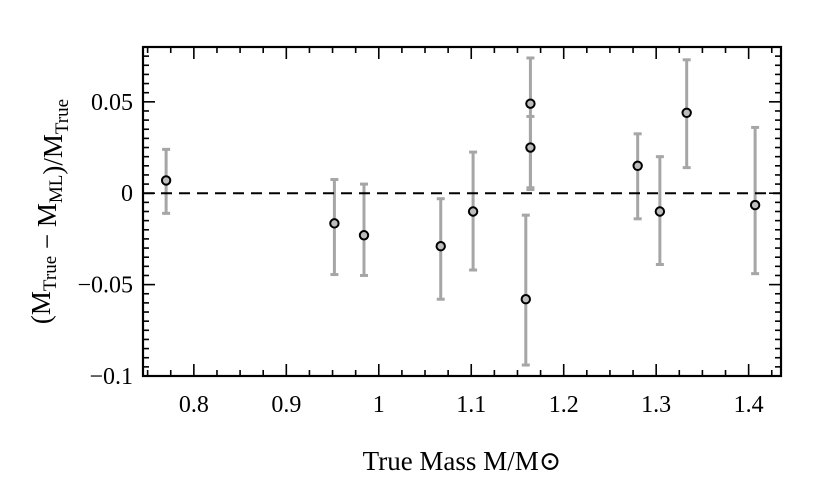  What do you see at coordinates (49, 211) in the screenshot?
I see `y-axis-label: (MTrue − MML)/MTrue` at bounding box center [49, 211].